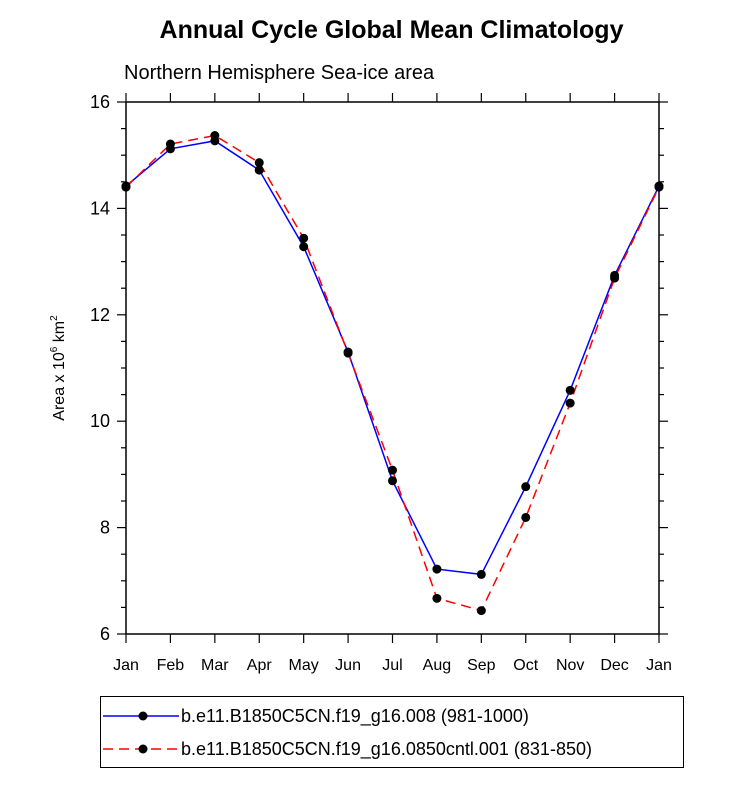 The image size is (733, 789). Describe the element at coordinates (59, 386) in the screenshot. I see `y-axis-label-prefix: Area x 10` at that location.